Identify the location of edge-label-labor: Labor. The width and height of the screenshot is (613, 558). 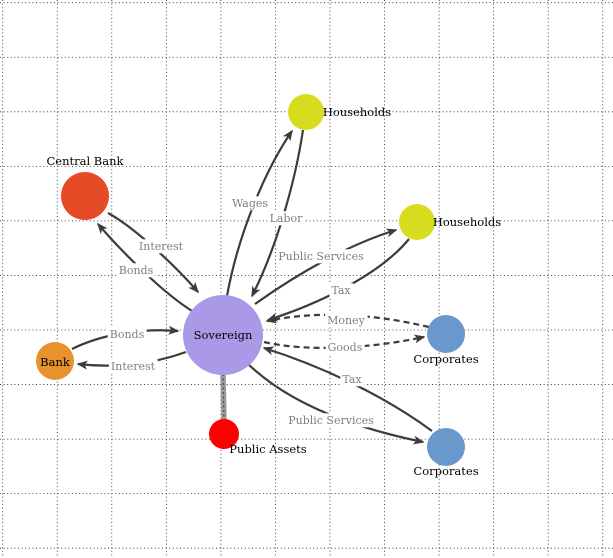
(287, 218).